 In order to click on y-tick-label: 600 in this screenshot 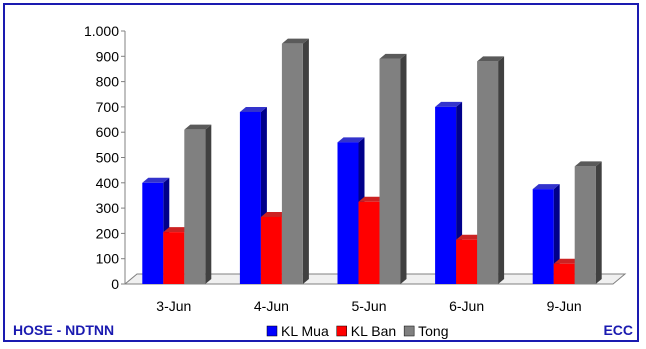, I will do `click(108, 132)`.